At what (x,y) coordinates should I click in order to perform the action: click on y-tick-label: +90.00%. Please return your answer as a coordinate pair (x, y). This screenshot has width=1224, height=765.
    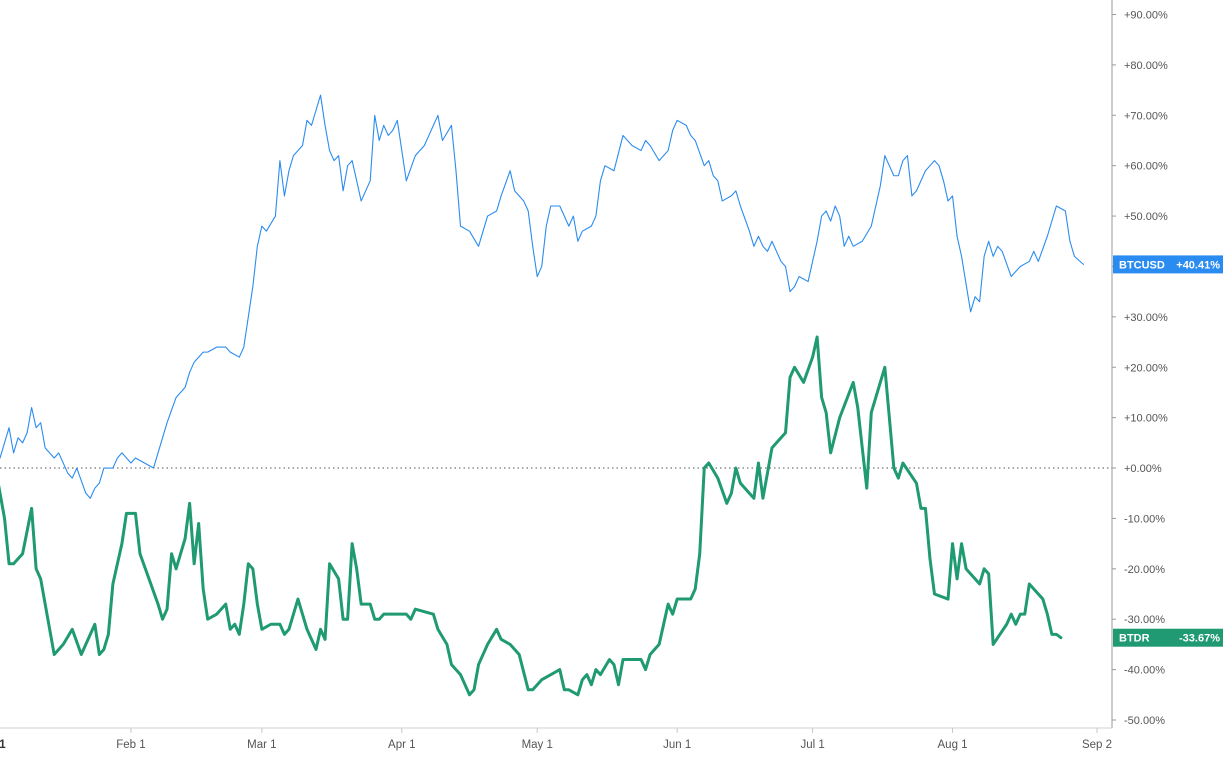
    Looking at the image, I should click on (1146, 16).